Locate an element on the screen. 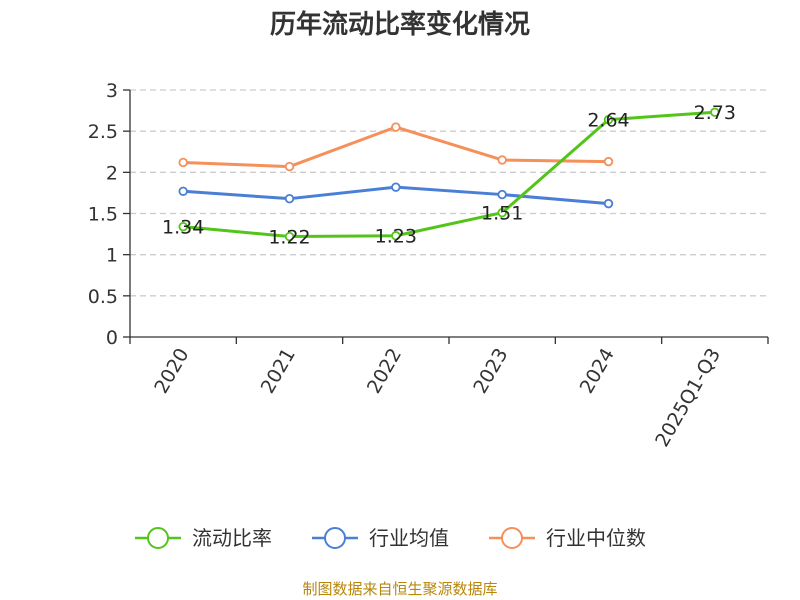  chart-title: 历年流动比率变化情况 is located at coordinates (400, 24).